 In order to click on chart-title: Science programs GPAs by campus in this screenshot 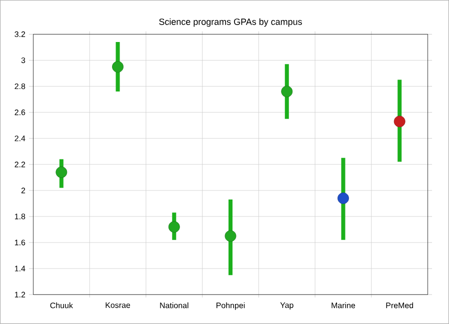, I will do `click(230, 22)`.